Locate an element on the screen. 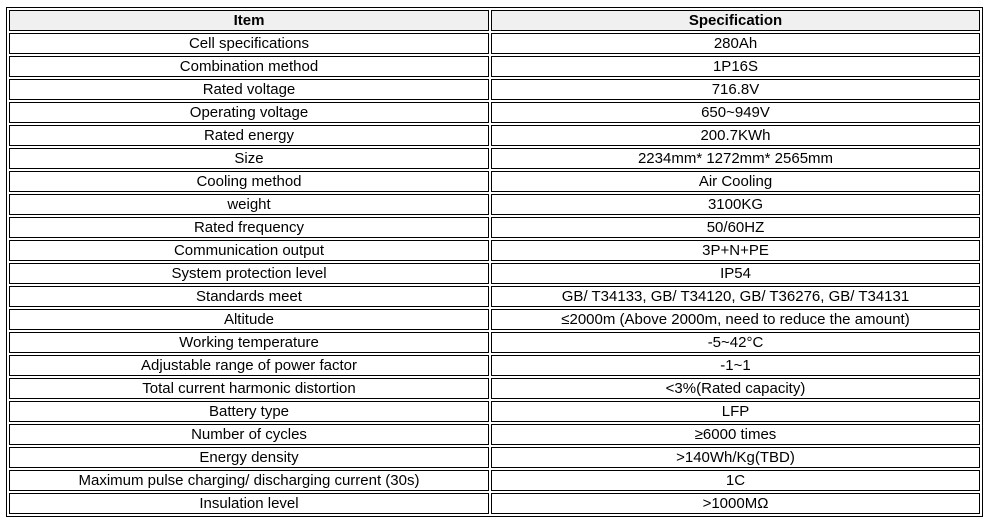 This screenshot has width=989, height=523. item-cell: Battery type is located at coordinates (249, 411).